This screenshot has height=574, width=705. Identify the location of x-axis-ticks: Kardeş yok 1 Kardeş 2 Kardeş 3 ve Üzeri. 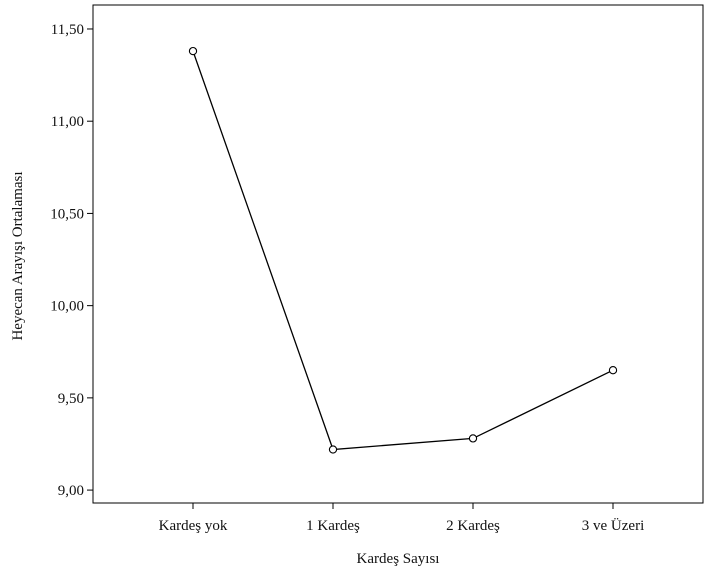
(401, 518).